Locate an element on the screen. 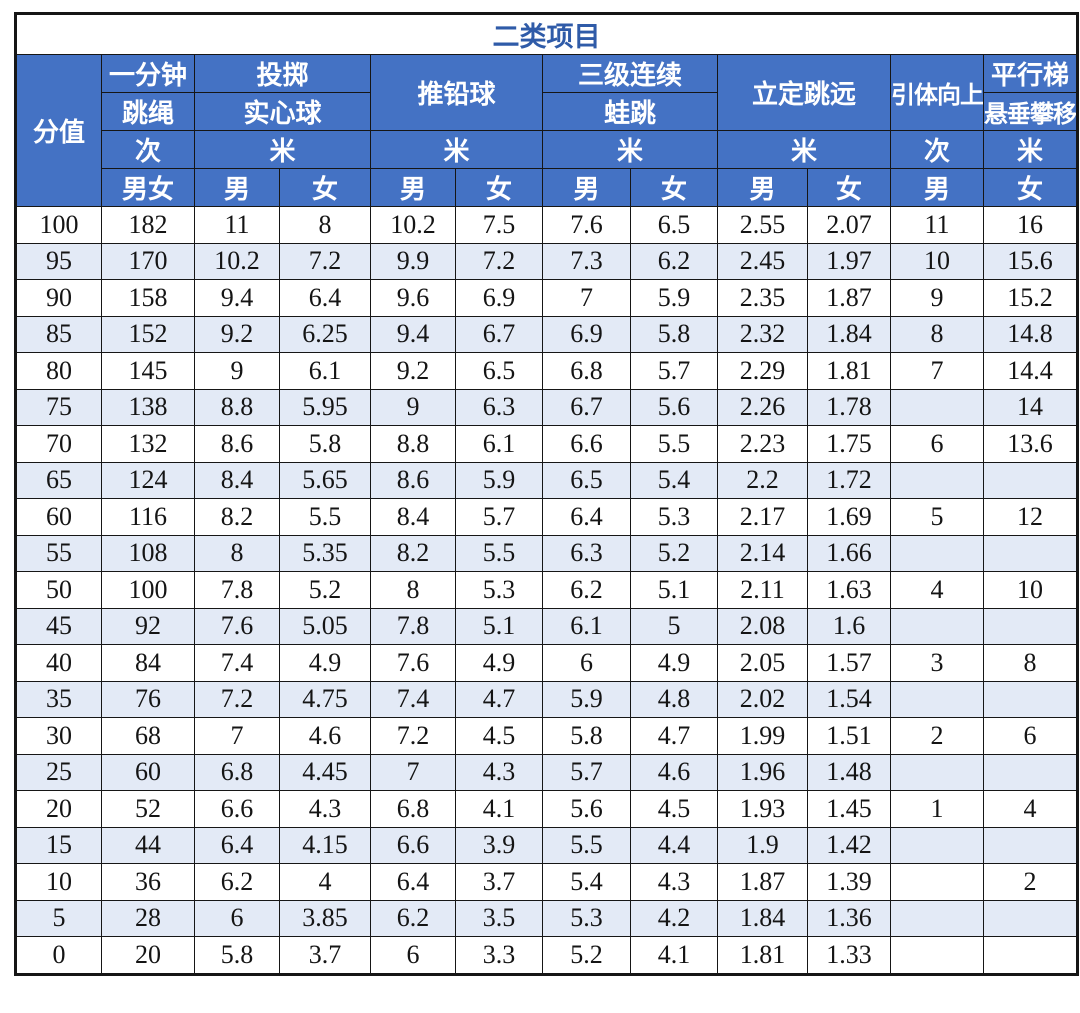 Image resolution: width=1080 pixels, height=1013 pixels. value-cell: 2.14 is located at coordinates (762, 553).